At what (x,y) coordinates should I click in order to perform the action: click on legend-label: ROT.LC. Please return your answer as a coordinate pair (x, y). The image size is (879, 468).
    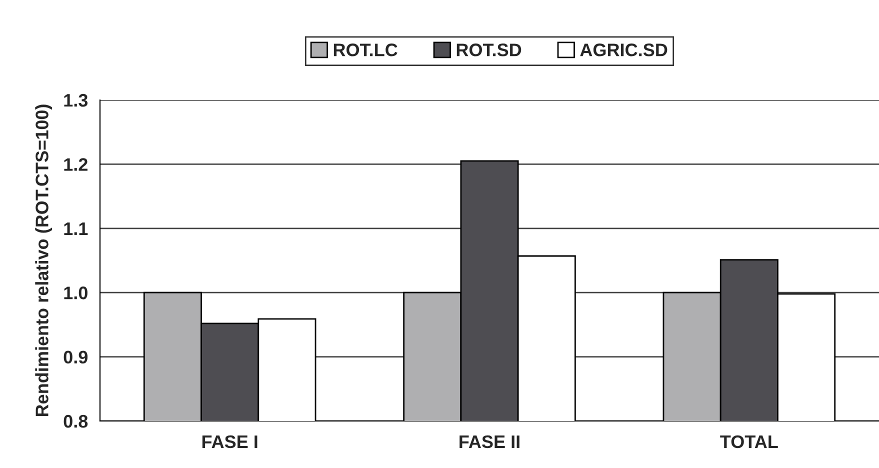
    Looking at the image, I should click on (366, 50).